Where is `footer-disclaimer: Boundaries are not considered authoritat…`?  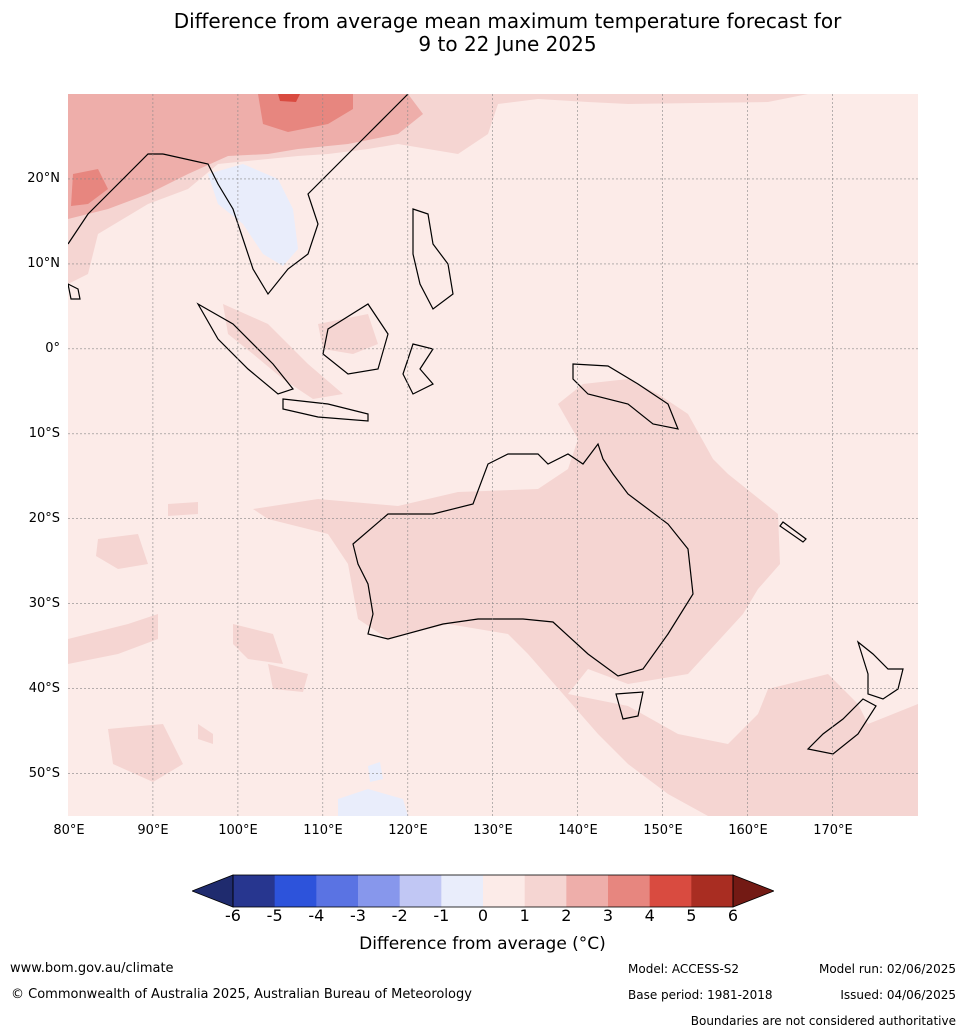 footer-disclaimer: Boundaries are not considered authoritat… is located at coordinates (823, 1021).